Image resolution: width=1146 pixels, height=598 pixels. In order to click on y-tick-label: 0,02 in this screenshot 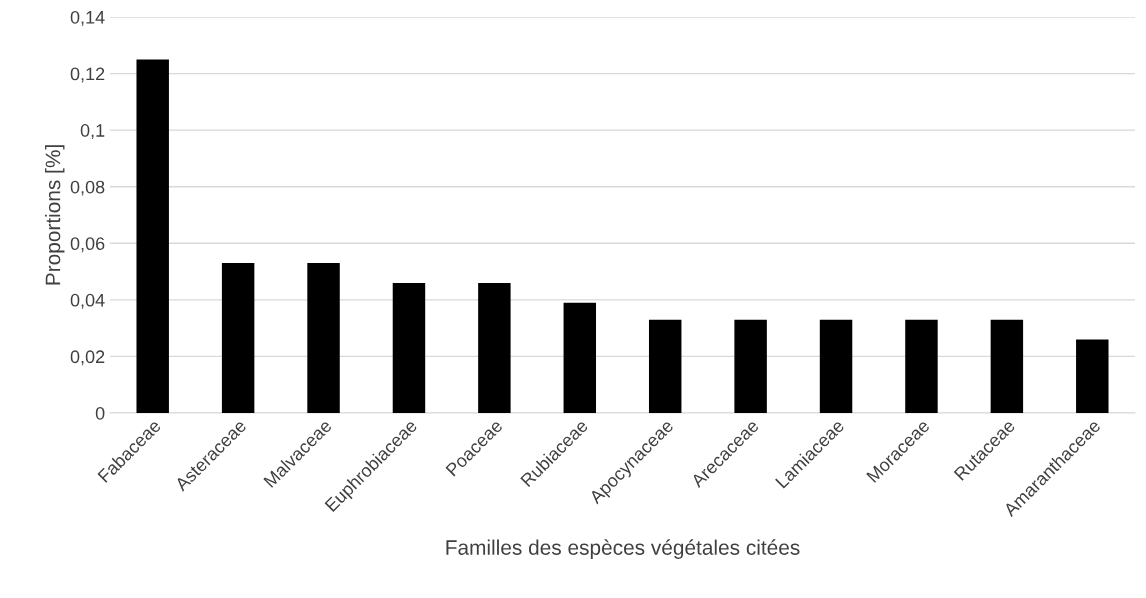, I will do `click(87, 358)`.